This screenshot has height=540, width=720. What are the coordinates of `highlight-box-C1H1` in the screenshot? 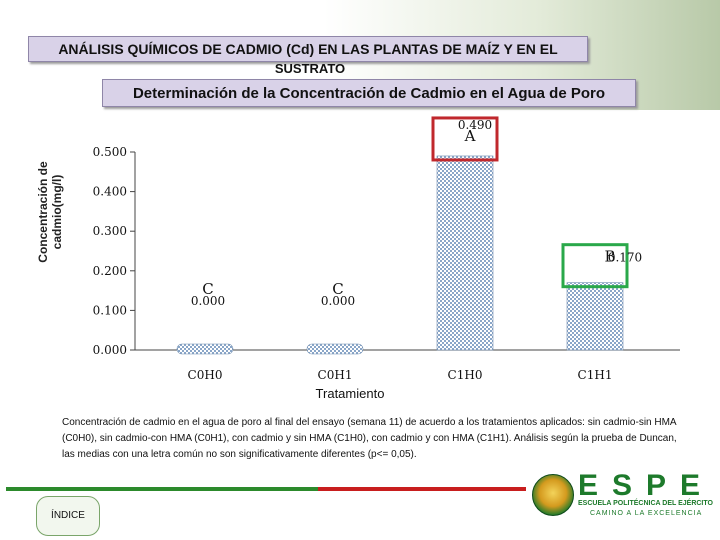 It's located at (595, 266).